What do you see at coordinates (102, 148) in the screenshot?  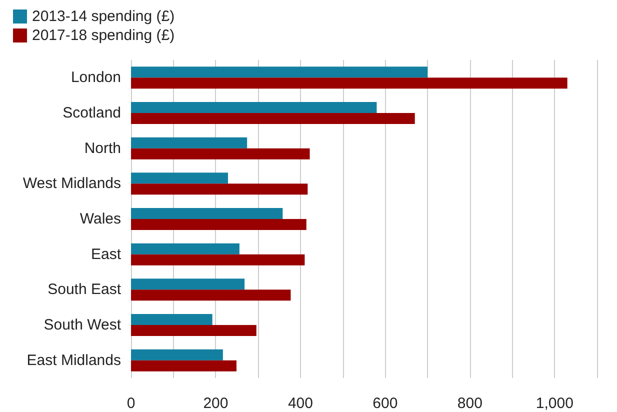 I see `y-tick-label: North` at bounding box center [102, 148].